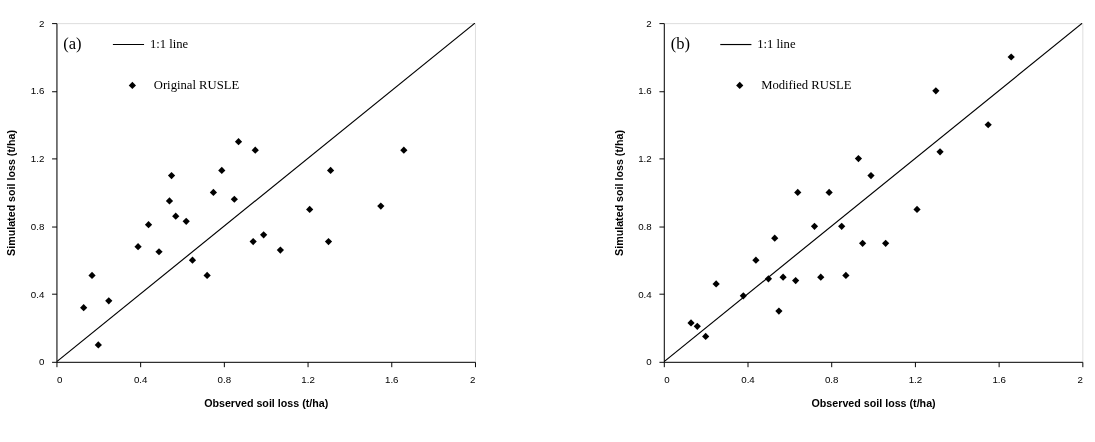  Describe the element at coordinates (196, 85) in the screenshot. I see `legend-label: Original RUSLE` at that location.